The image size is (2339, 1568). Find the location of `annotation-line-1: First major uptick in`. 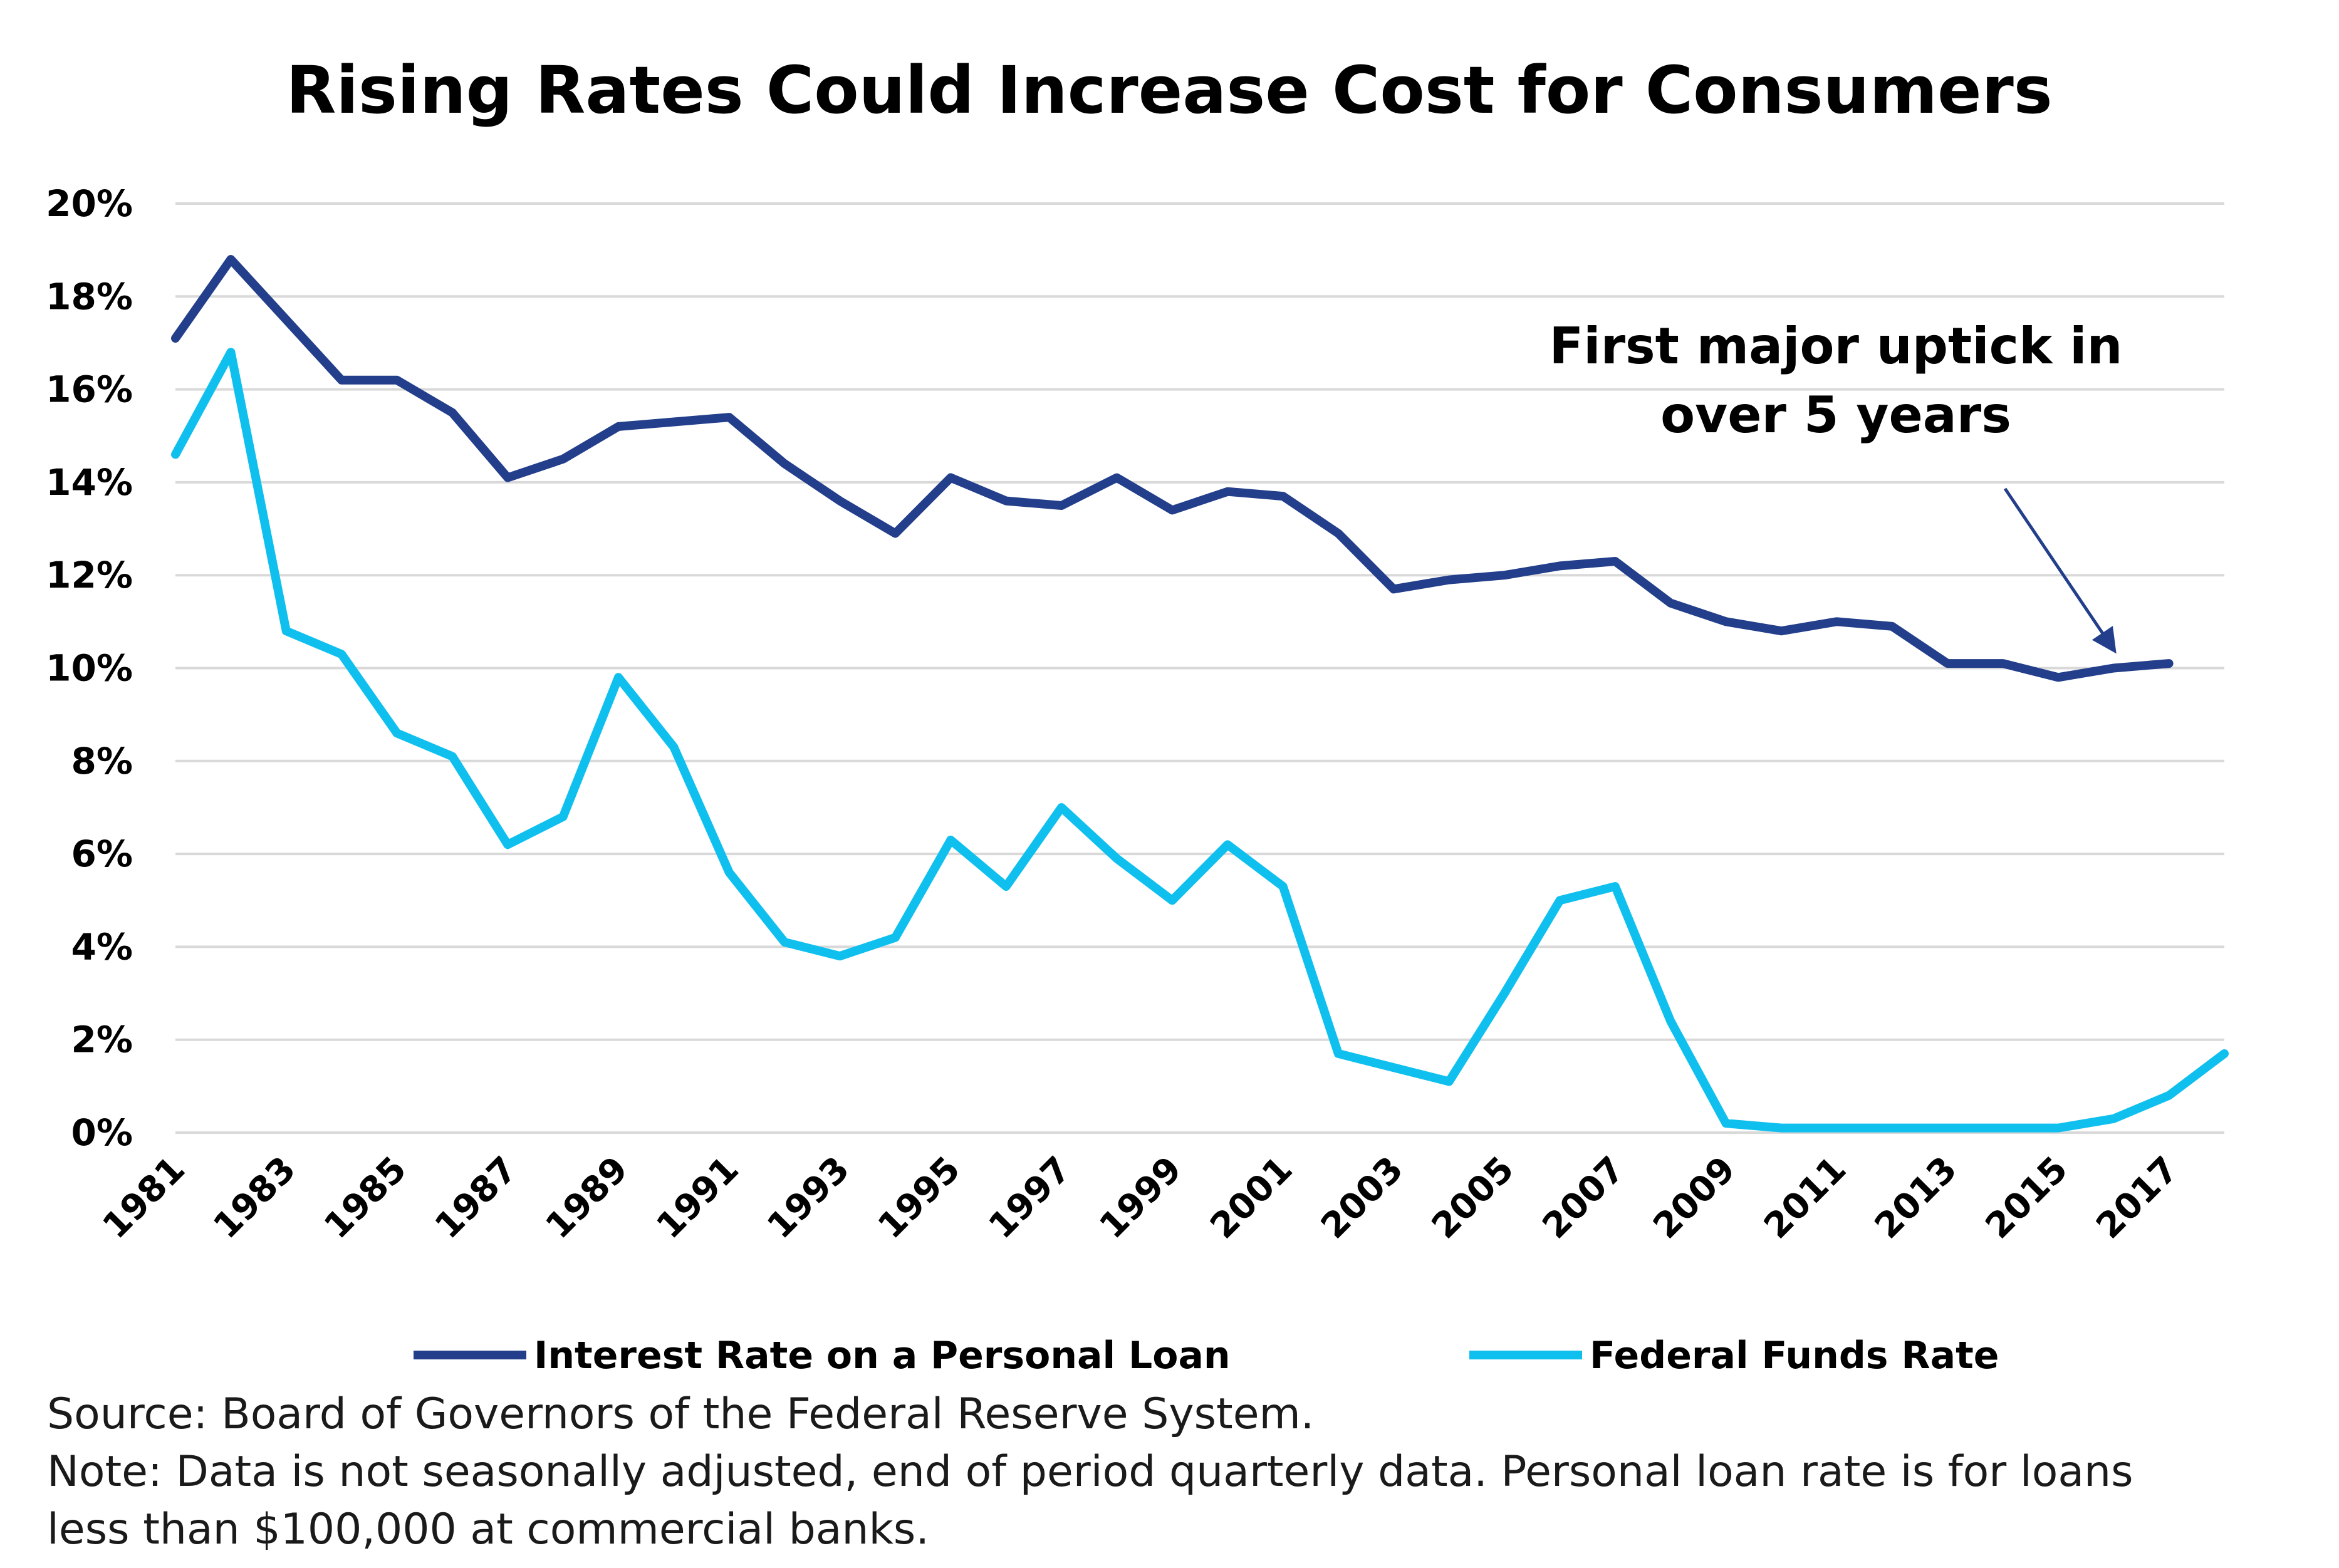

annotation-line-1: First major uptick in is located at coordinates (1836, 346).